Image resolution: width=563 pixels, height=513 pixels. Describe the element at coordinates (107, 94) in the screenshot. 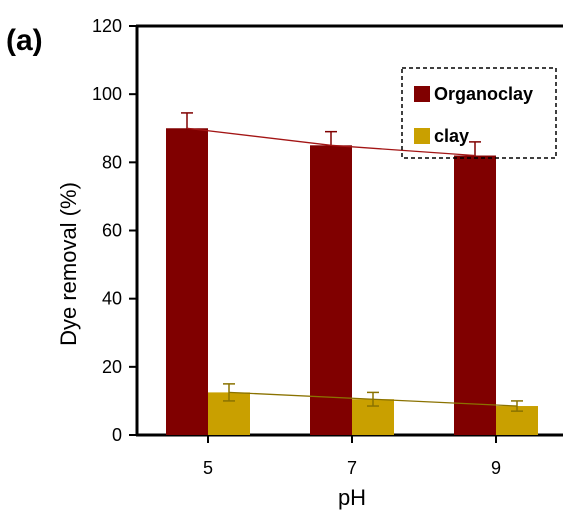

I see `y-tick-label: 100` at that location.